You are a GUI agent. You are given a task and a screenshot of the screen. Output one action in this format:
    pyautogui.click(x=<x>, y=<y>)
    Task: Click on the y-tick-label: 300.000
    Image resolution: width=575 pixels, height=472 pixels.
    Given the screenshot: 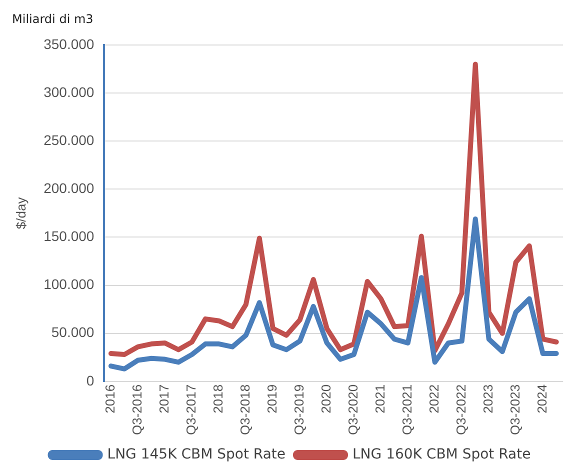 What is the action you would take?
    pyautogui.click(x=69, y=92)
    